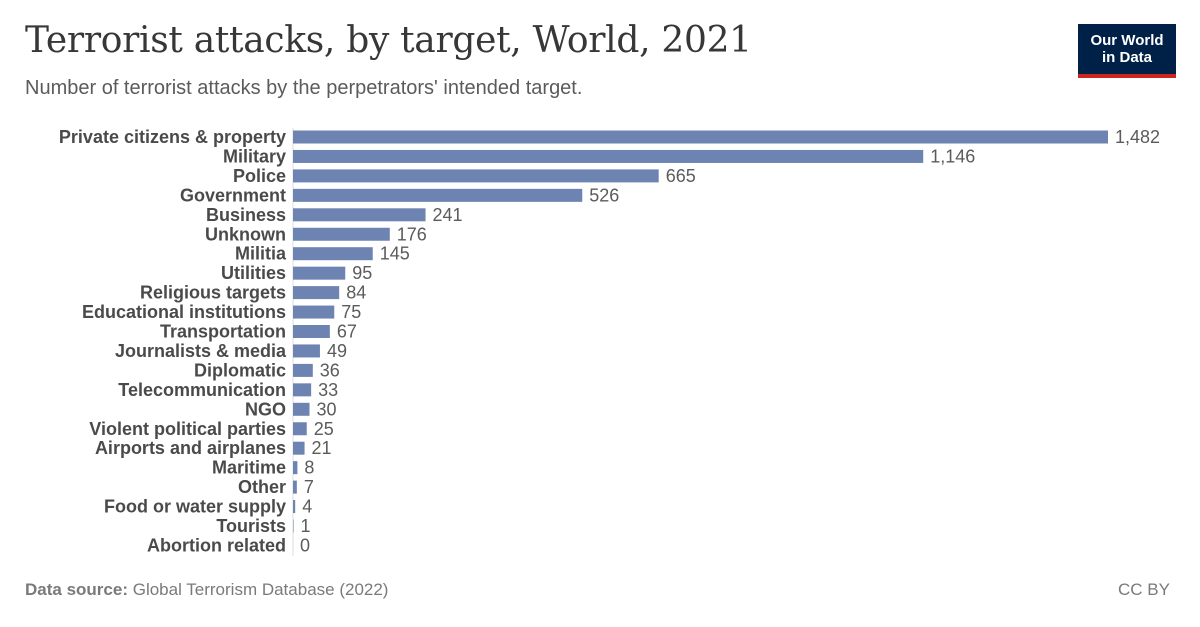  What do you see at coordinates (322, 448) in the screenshot?
I see `value-label: 21` at bounding box center [322, 448].